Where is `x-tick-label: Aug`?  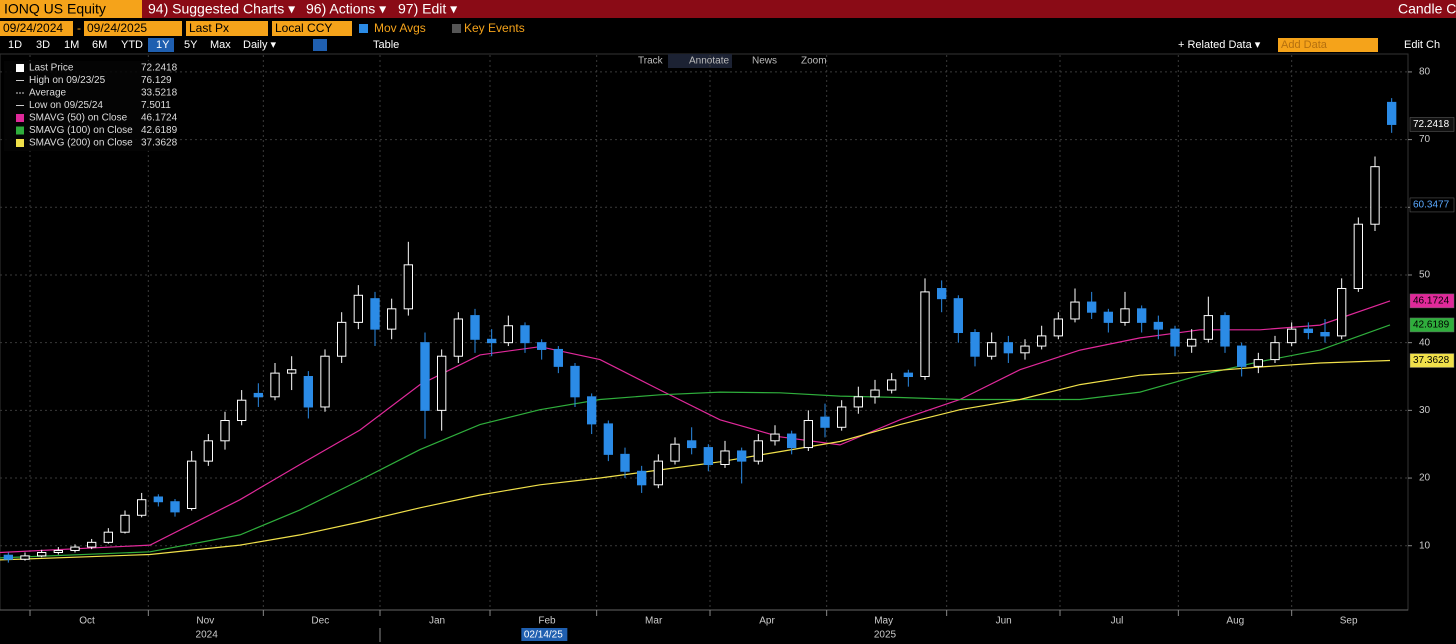 x-tick-label: Aug is located at coordinates (1235, 621).